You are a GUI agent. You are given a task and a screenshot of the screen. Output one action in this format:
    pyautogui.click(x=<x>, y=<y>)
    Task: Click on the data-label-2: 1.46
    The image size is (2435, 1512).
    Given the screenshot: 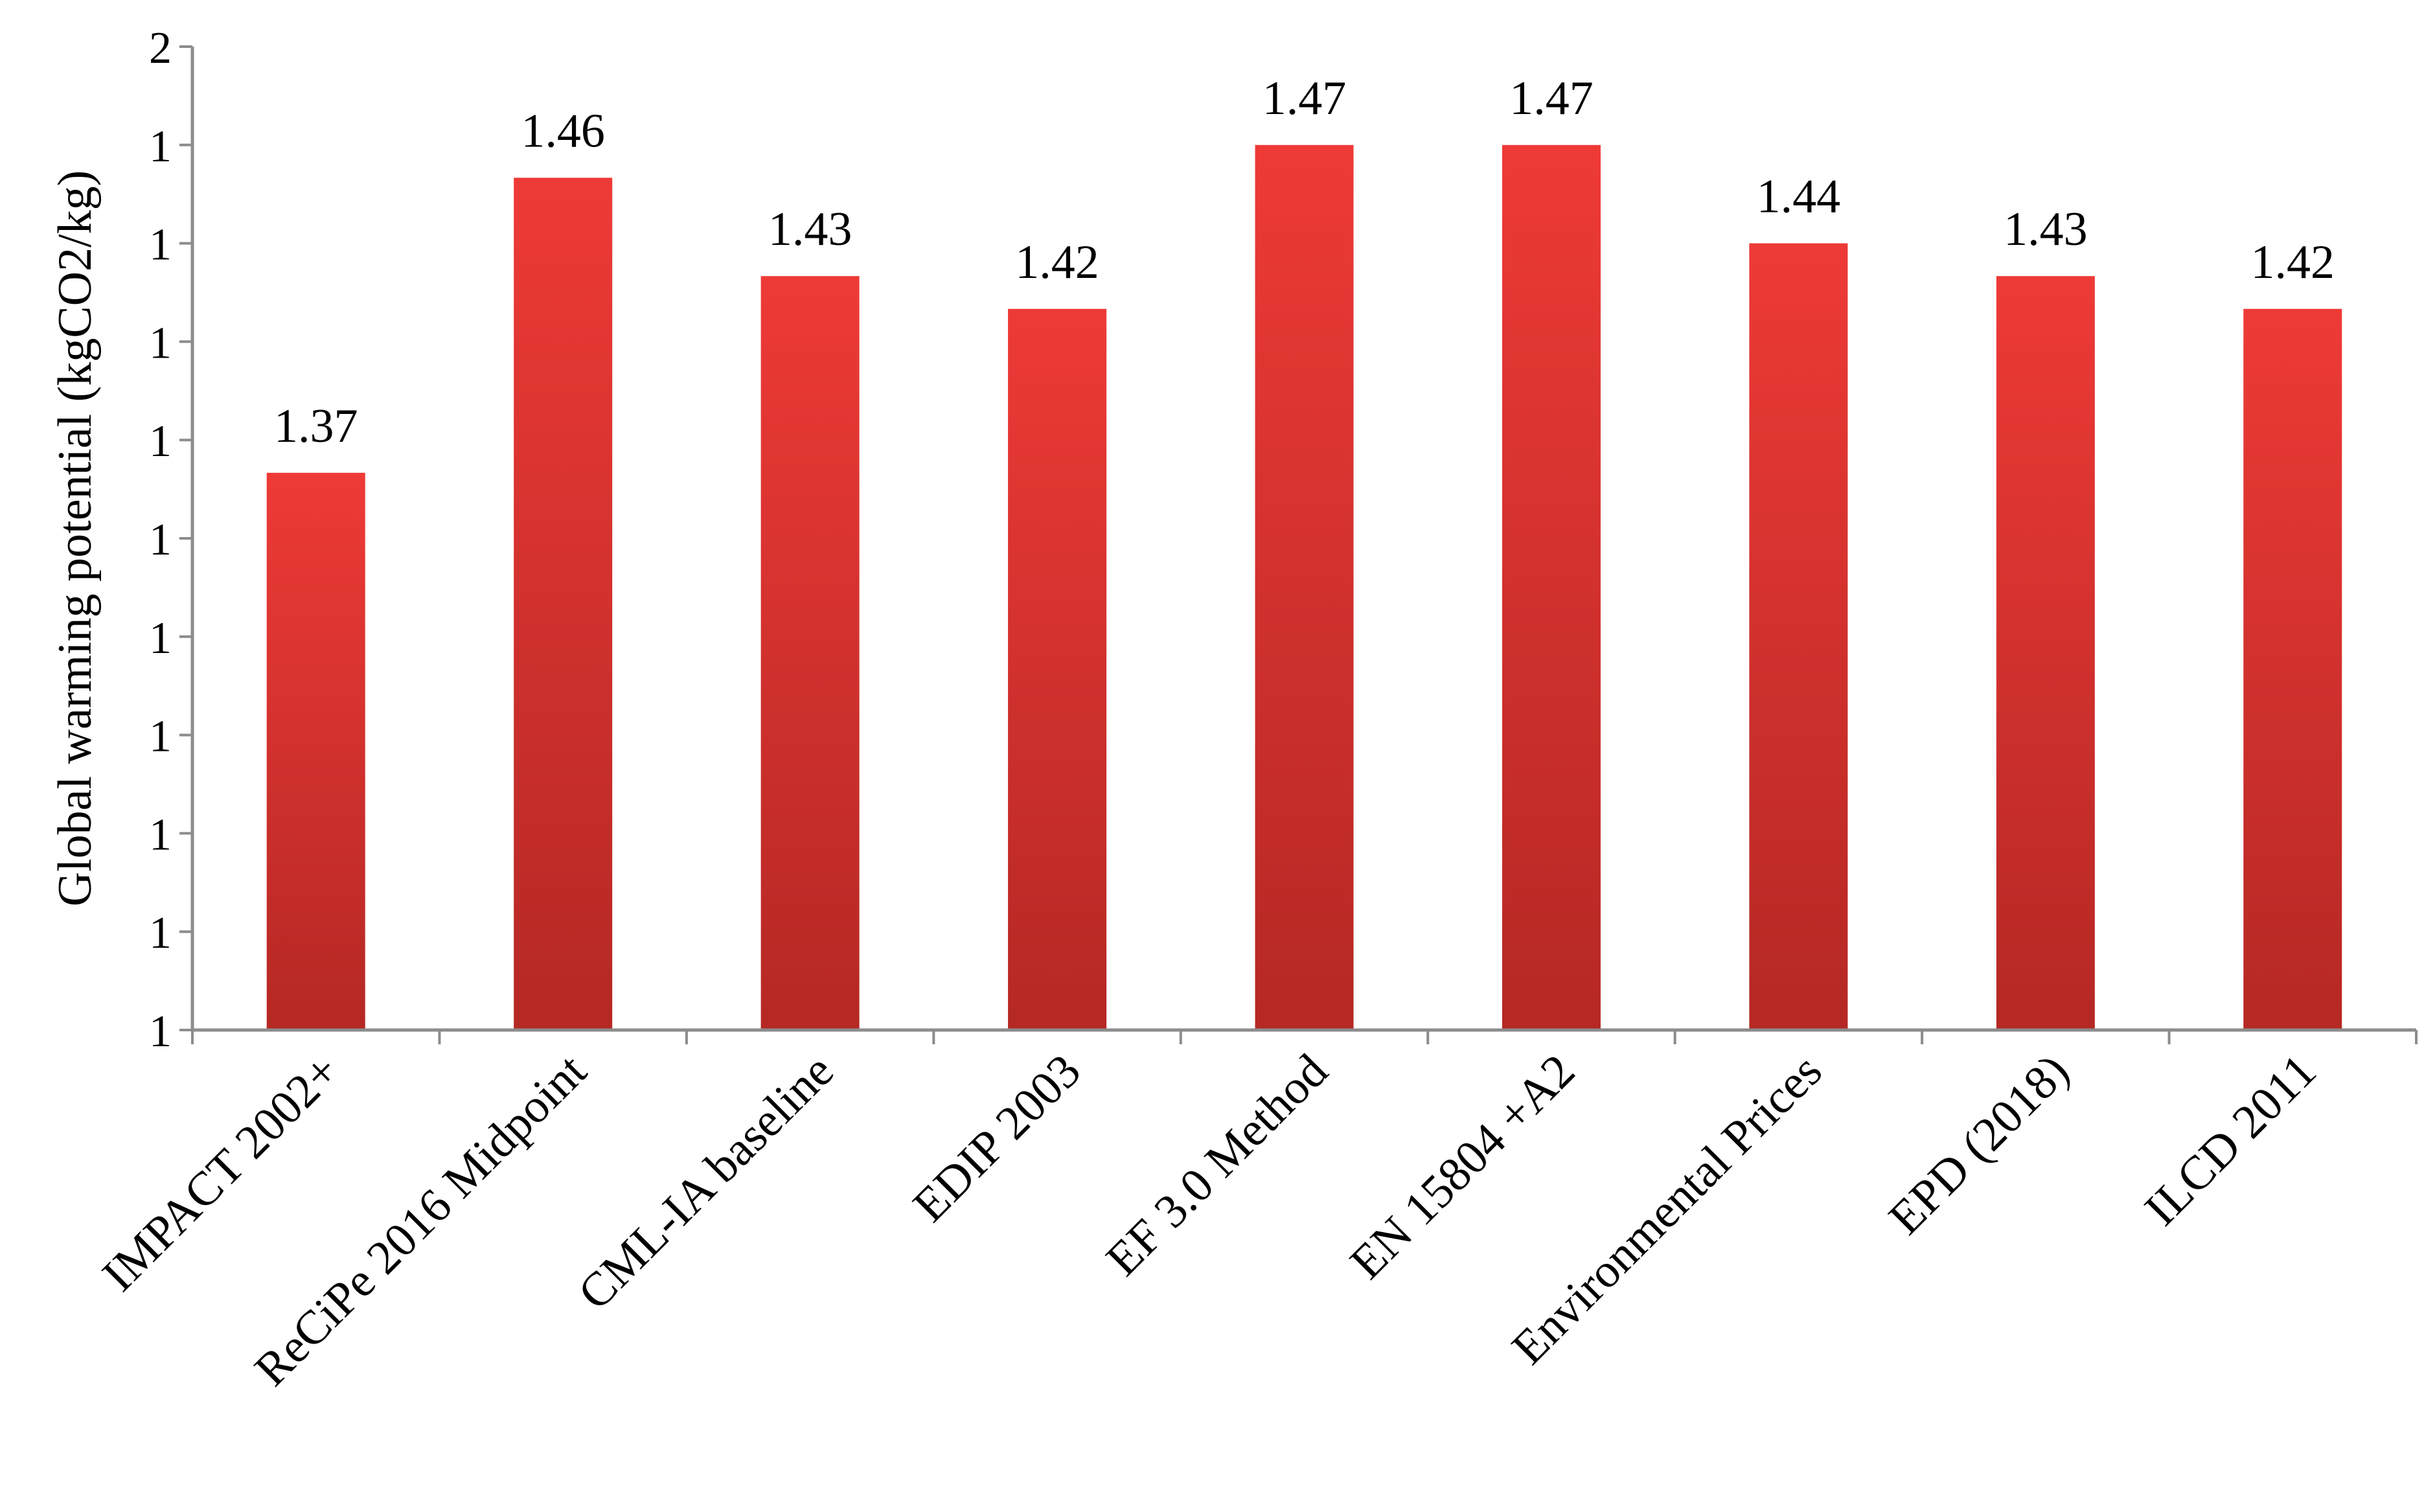 What is the action you would take?
    pyautogui.click(x=563, y=130)
    